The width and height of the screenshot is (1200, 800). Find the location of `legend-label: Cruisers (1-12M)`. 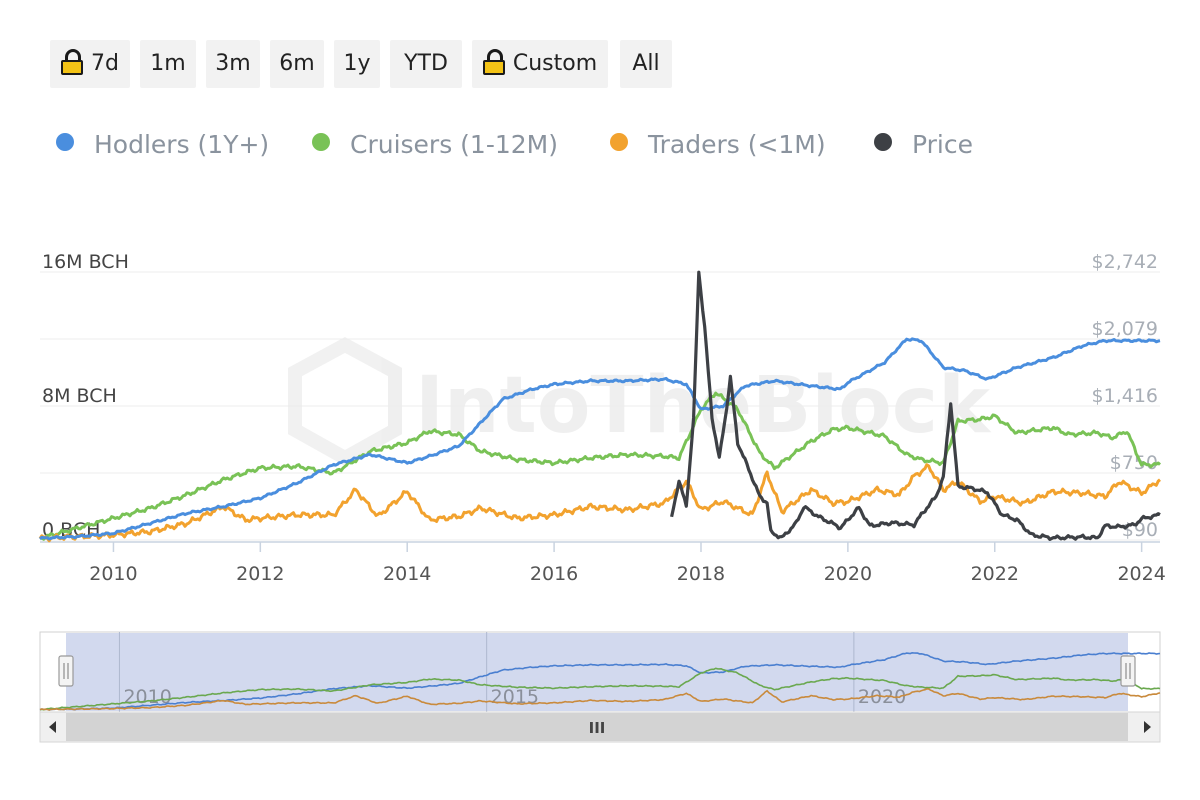

legend-label: Cruisers (1-12M) is located at coordinates (454, 144).